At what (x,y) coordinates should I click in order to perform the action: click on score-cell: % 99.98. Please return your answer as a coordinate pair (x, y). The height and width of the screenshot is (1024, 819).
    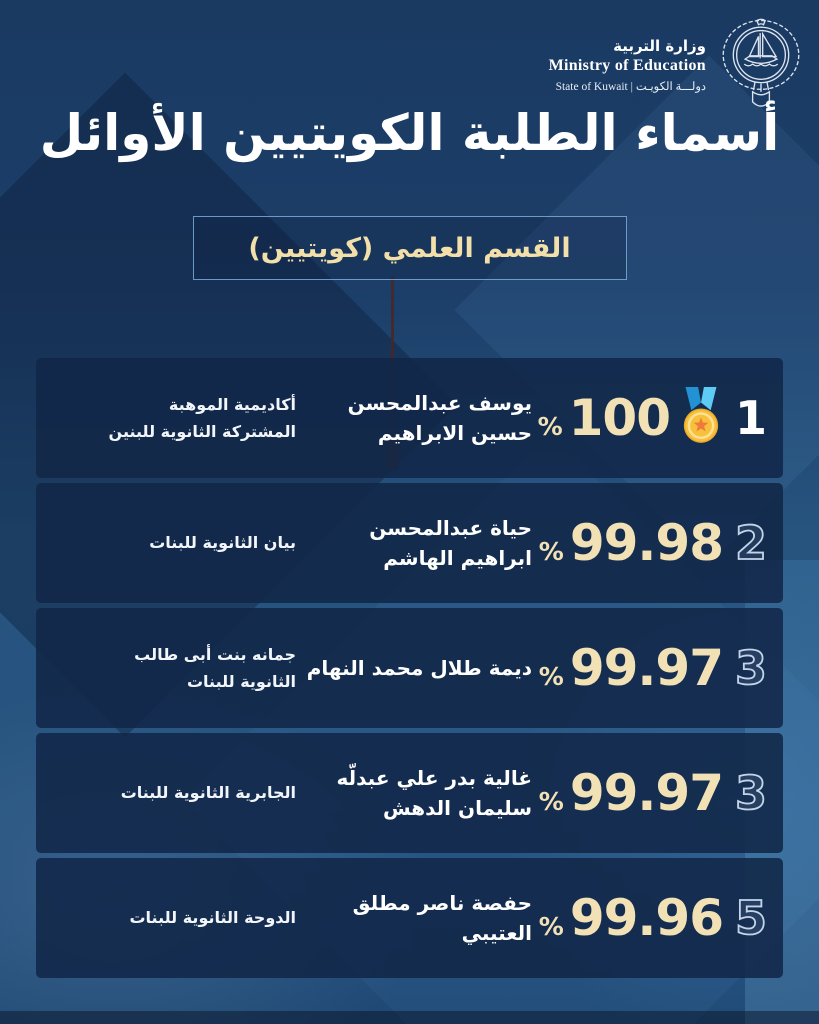
    Looking at the image, I should click on (631, 543).